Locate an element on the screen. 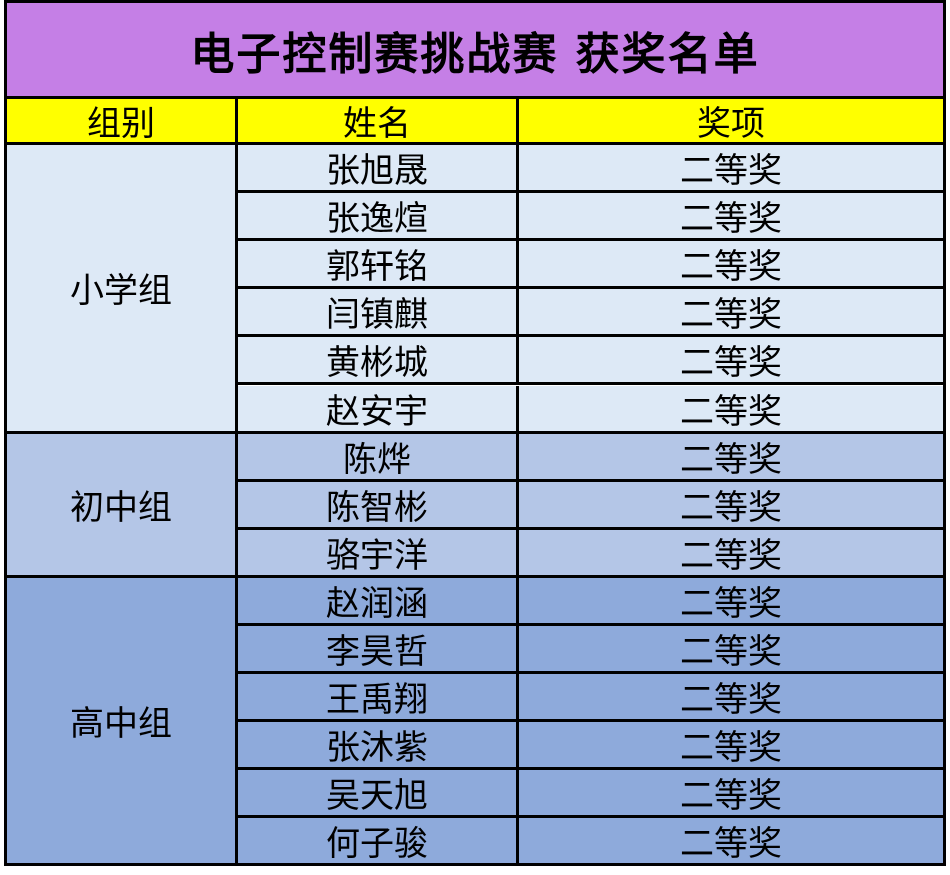 The height and width of the screenshot is (875, 950). name-cell: 王禹翔 is located at coordinates (378, 698).